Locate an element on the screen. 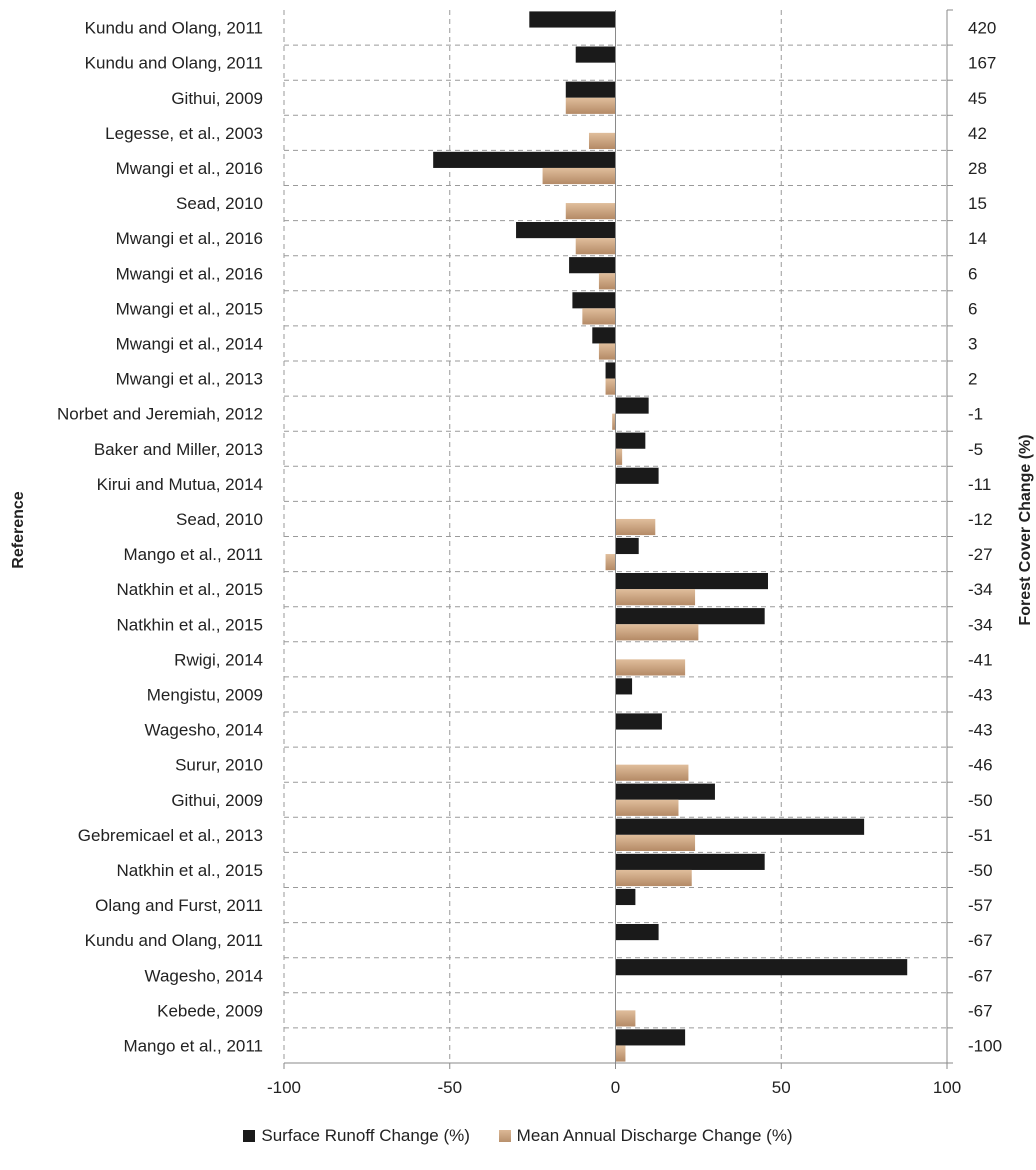  x-tick-label-0: -100 is located at coordinates (284, 1087).